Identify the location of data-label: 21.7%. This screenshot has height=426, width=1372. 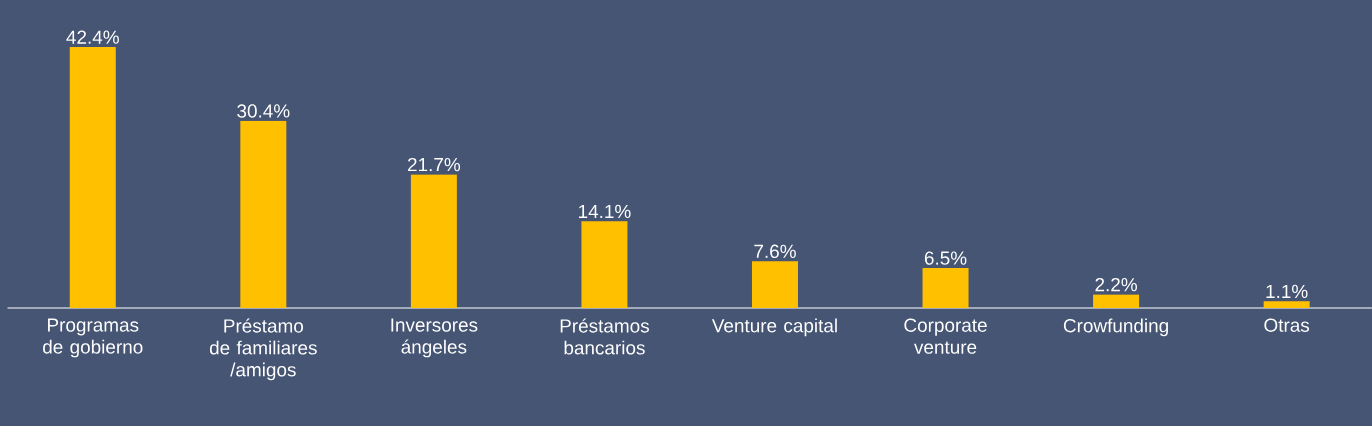
(434, 164).